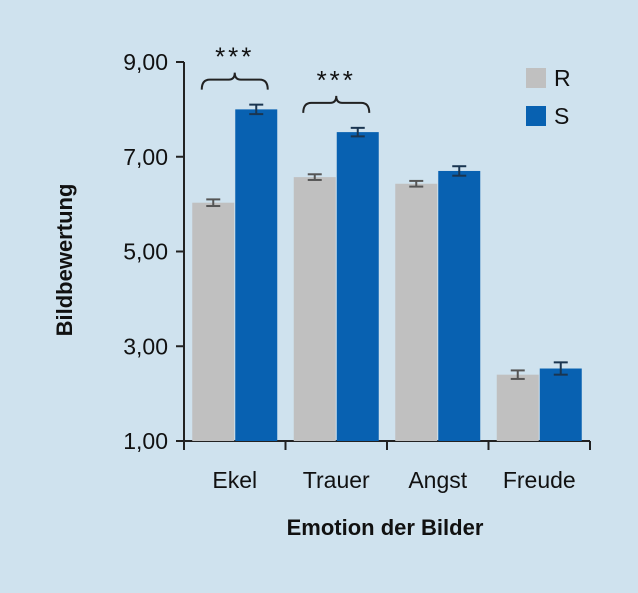 This screenshot has width=638, height=593. I want to click on legend-swatch-r, so click(536, 78).